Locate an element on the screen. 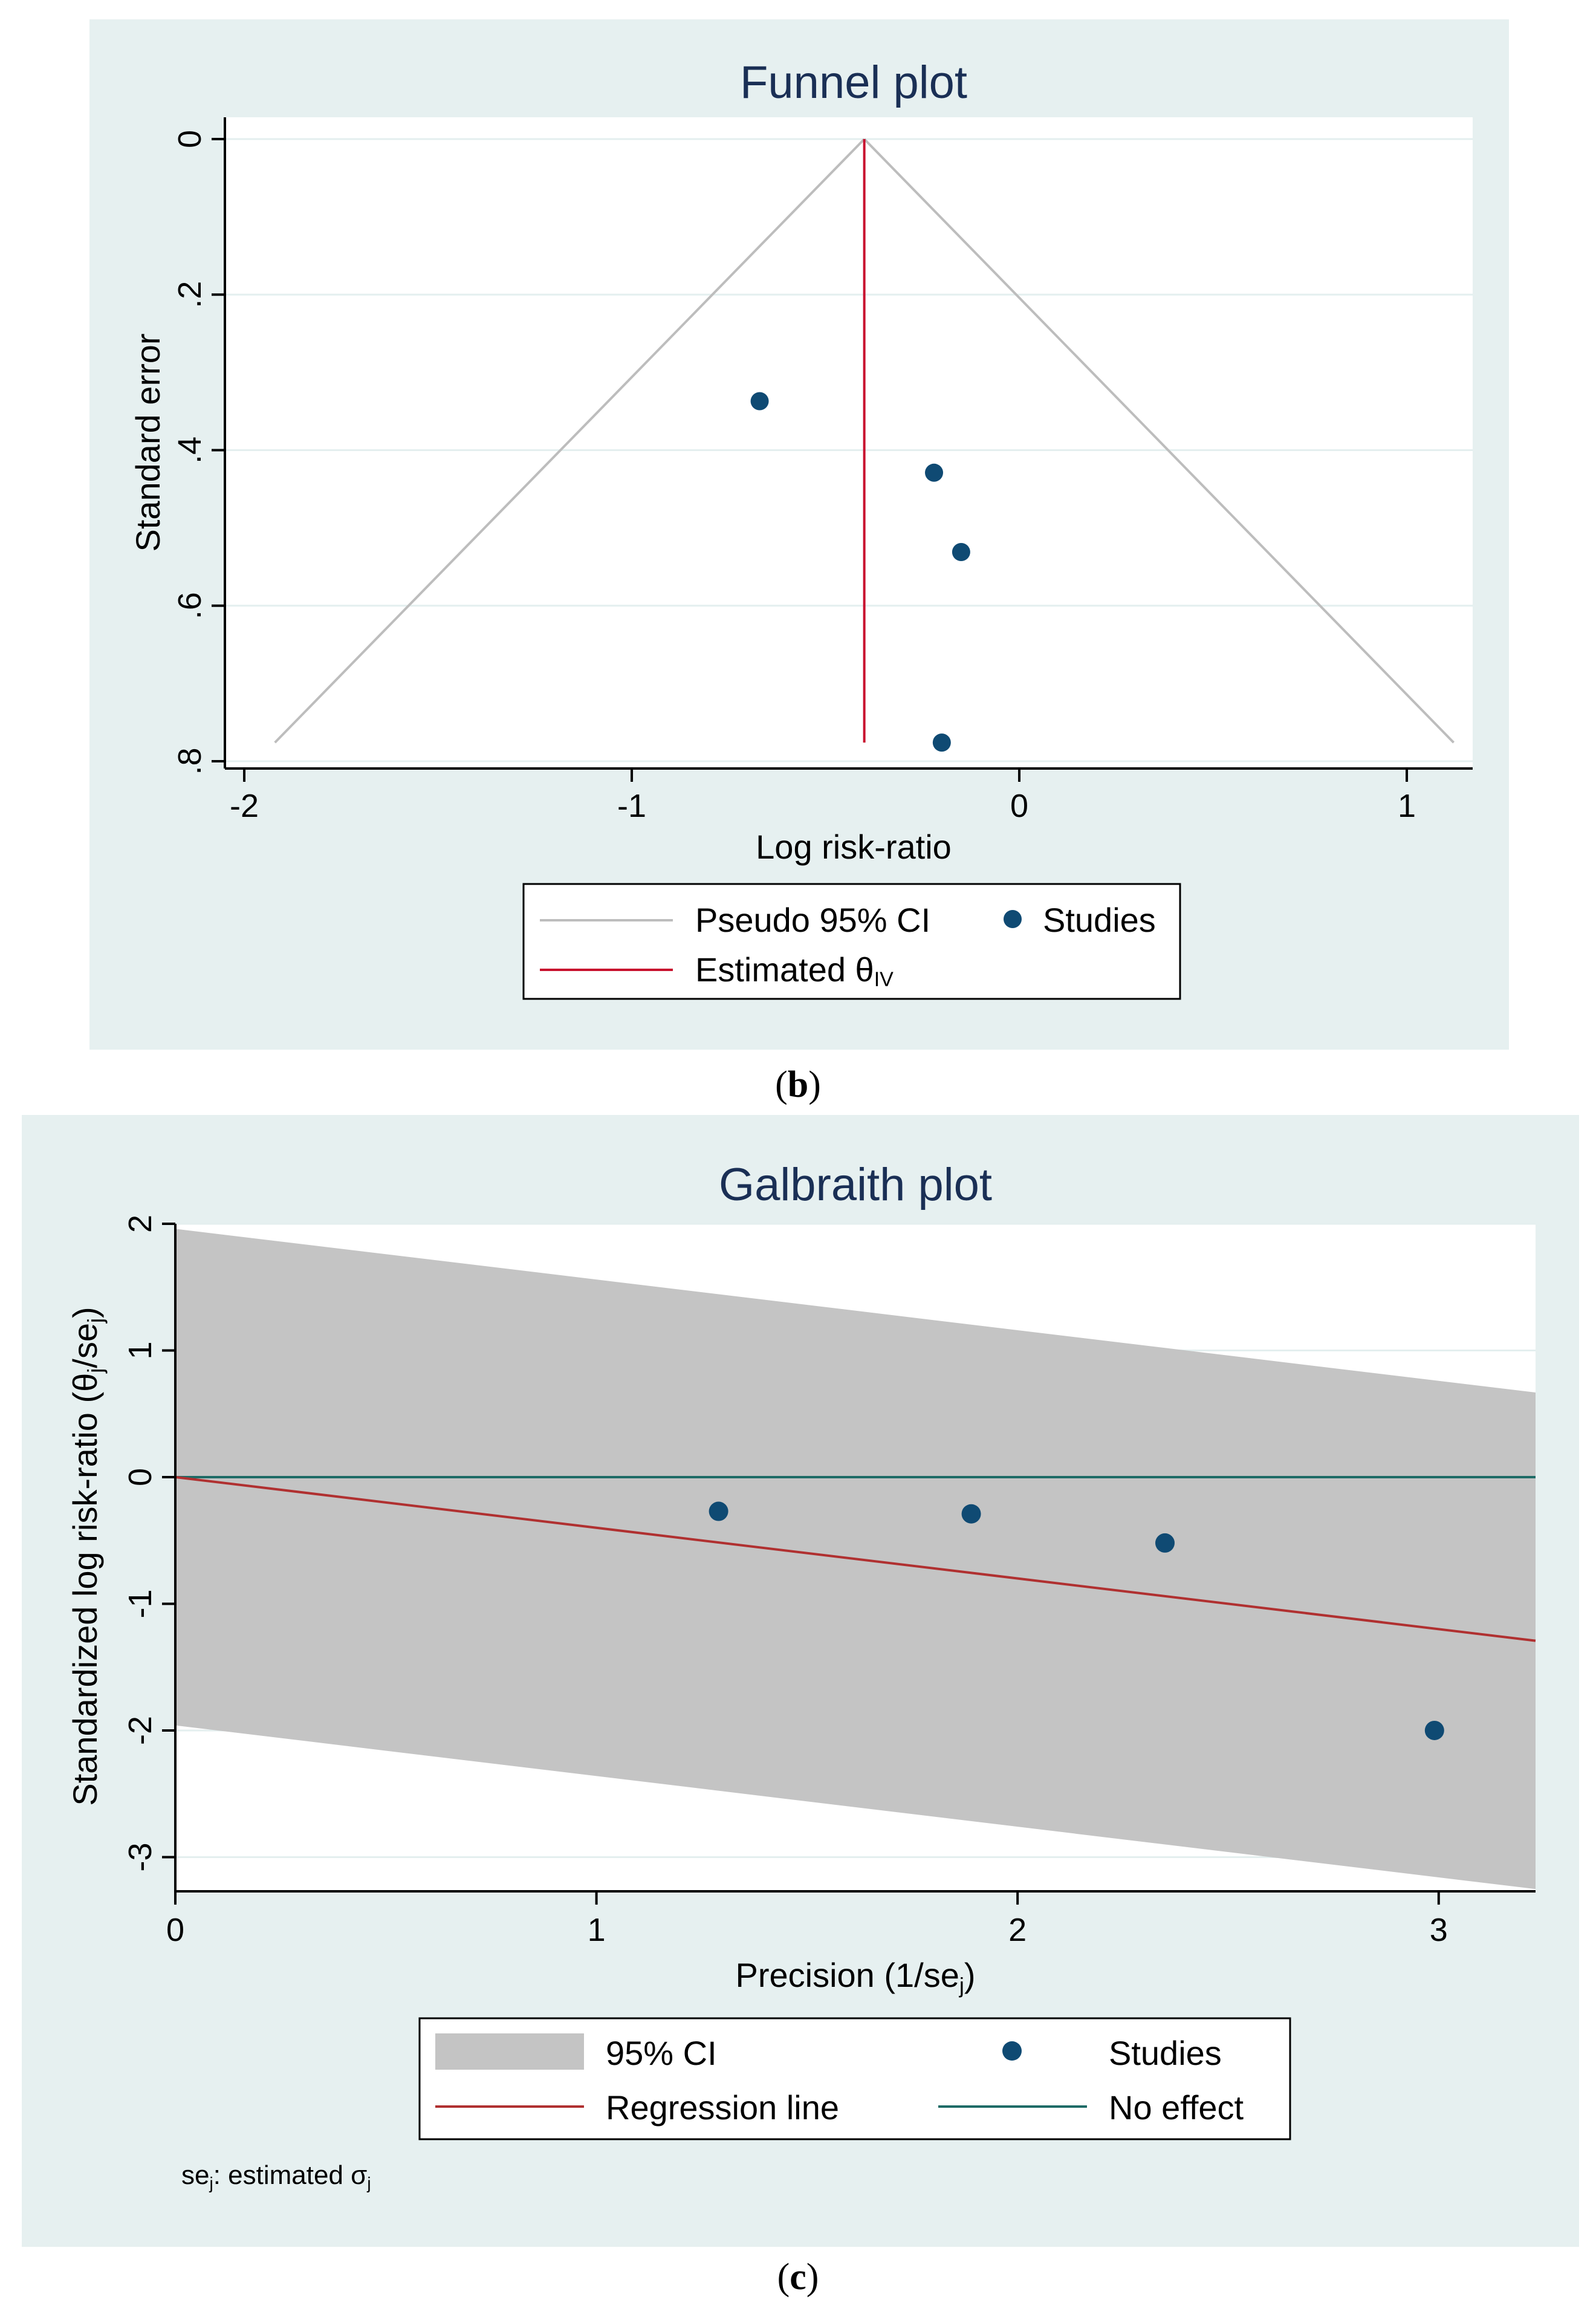 Image resolution: width=1596 pixels, height=2320 pixels. galbraith-y-ticks: -3 -2 -1 0 1 2 is located at coordinates (148, 1543).